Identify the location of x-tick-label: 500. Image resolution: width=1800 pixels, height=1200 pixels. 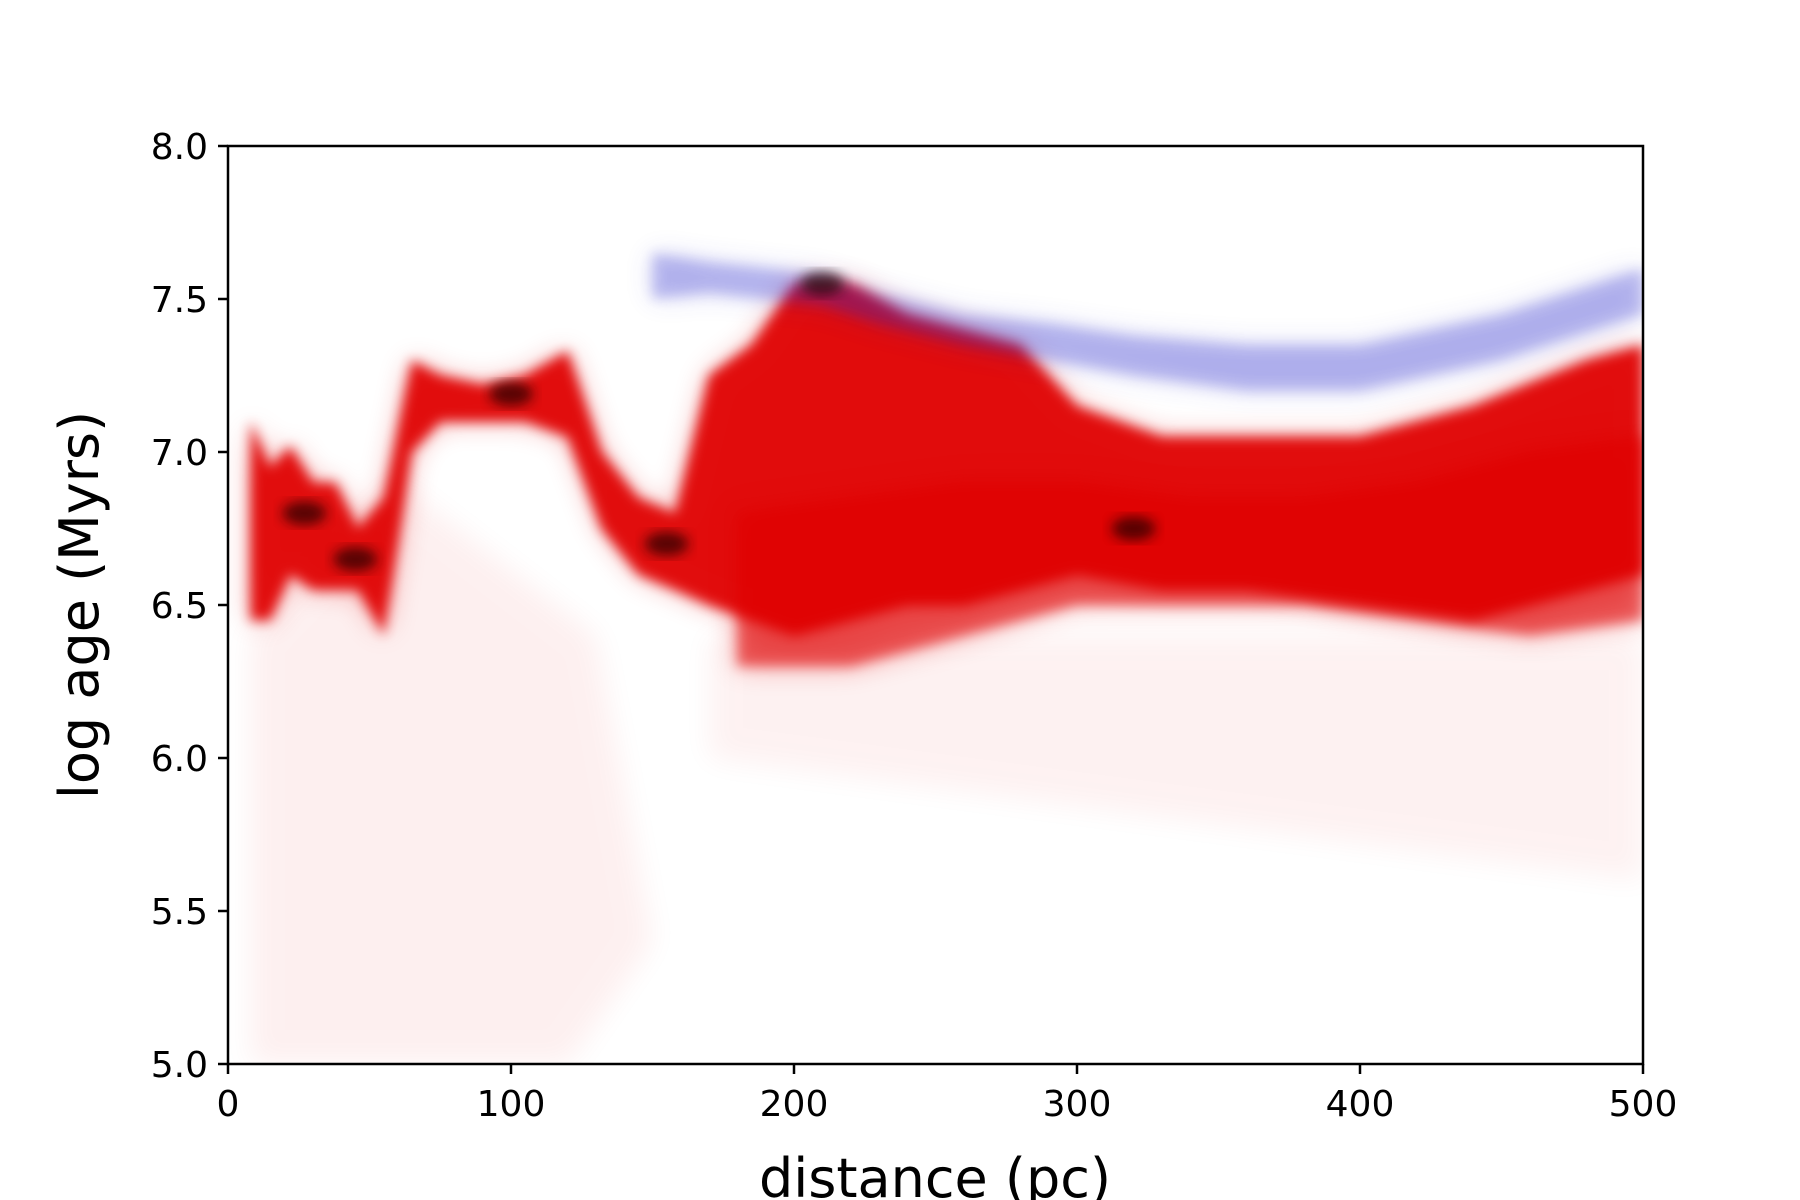
(1643, 1104).